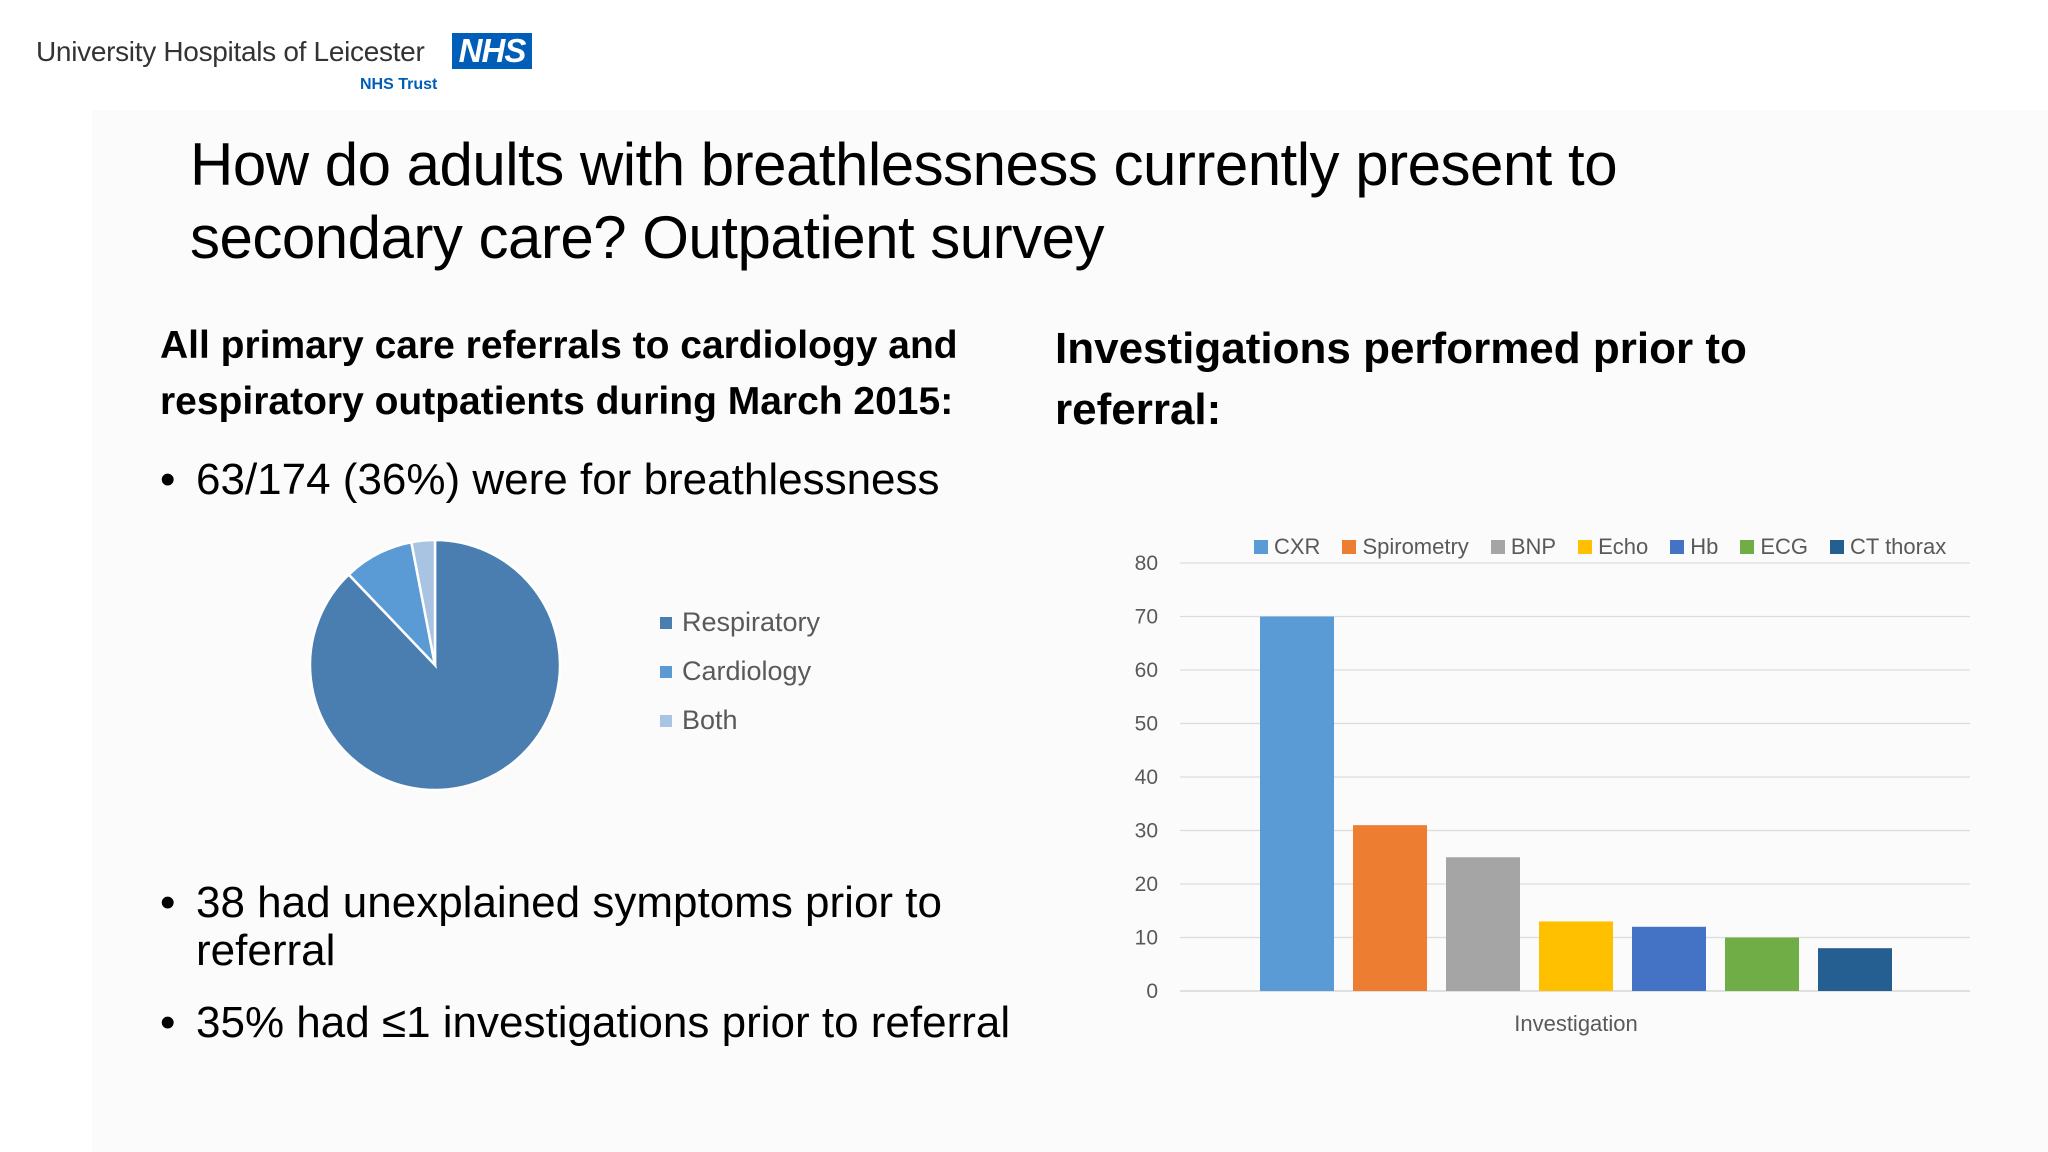 Image resolution: width=2048 pixels, height=1152 pixels. What do you see at coordinates (1146, 724) in the screenshot?
I see `y-tick-label: 50` at bounding box center [1146, 724].